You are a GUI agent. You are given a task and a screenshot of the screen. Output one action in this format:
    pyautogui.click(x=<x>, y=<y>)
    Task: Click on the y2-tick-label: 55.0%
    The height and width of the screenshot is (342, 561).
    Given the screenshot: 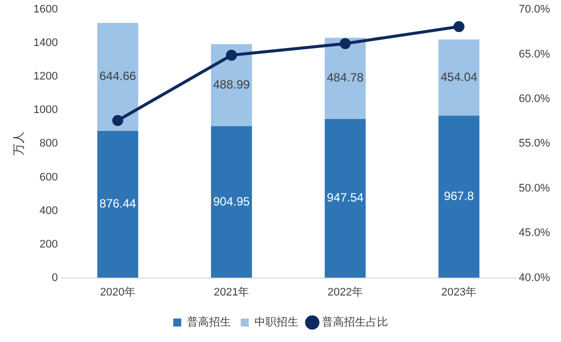 What is the action you would take?
    pyautogui.click(x=534, y=144)
    